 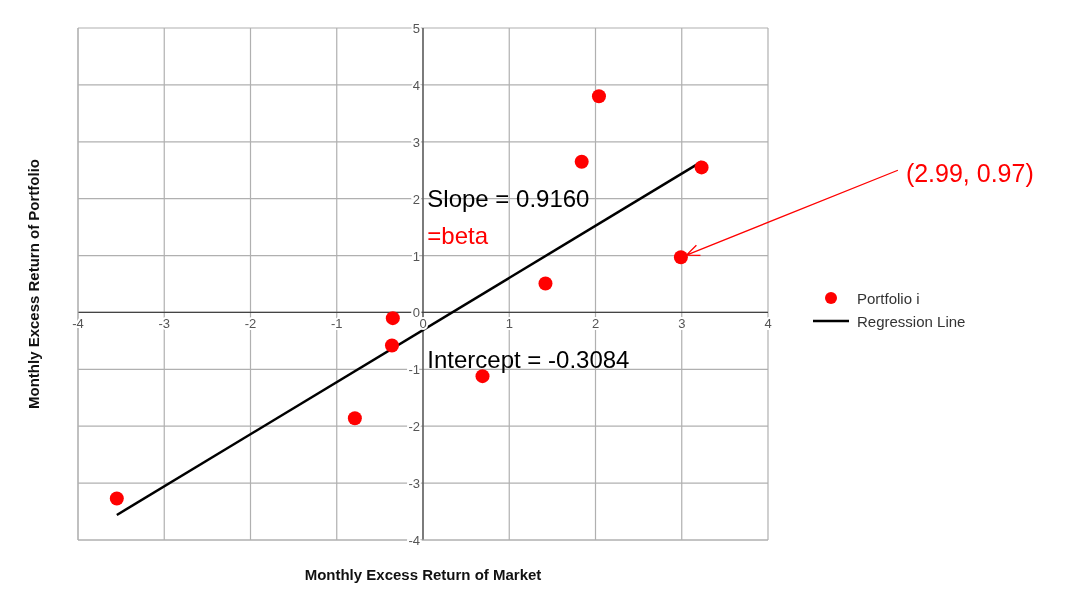 I want to click on x-tick-label: 2, so click(x=595, y=324).